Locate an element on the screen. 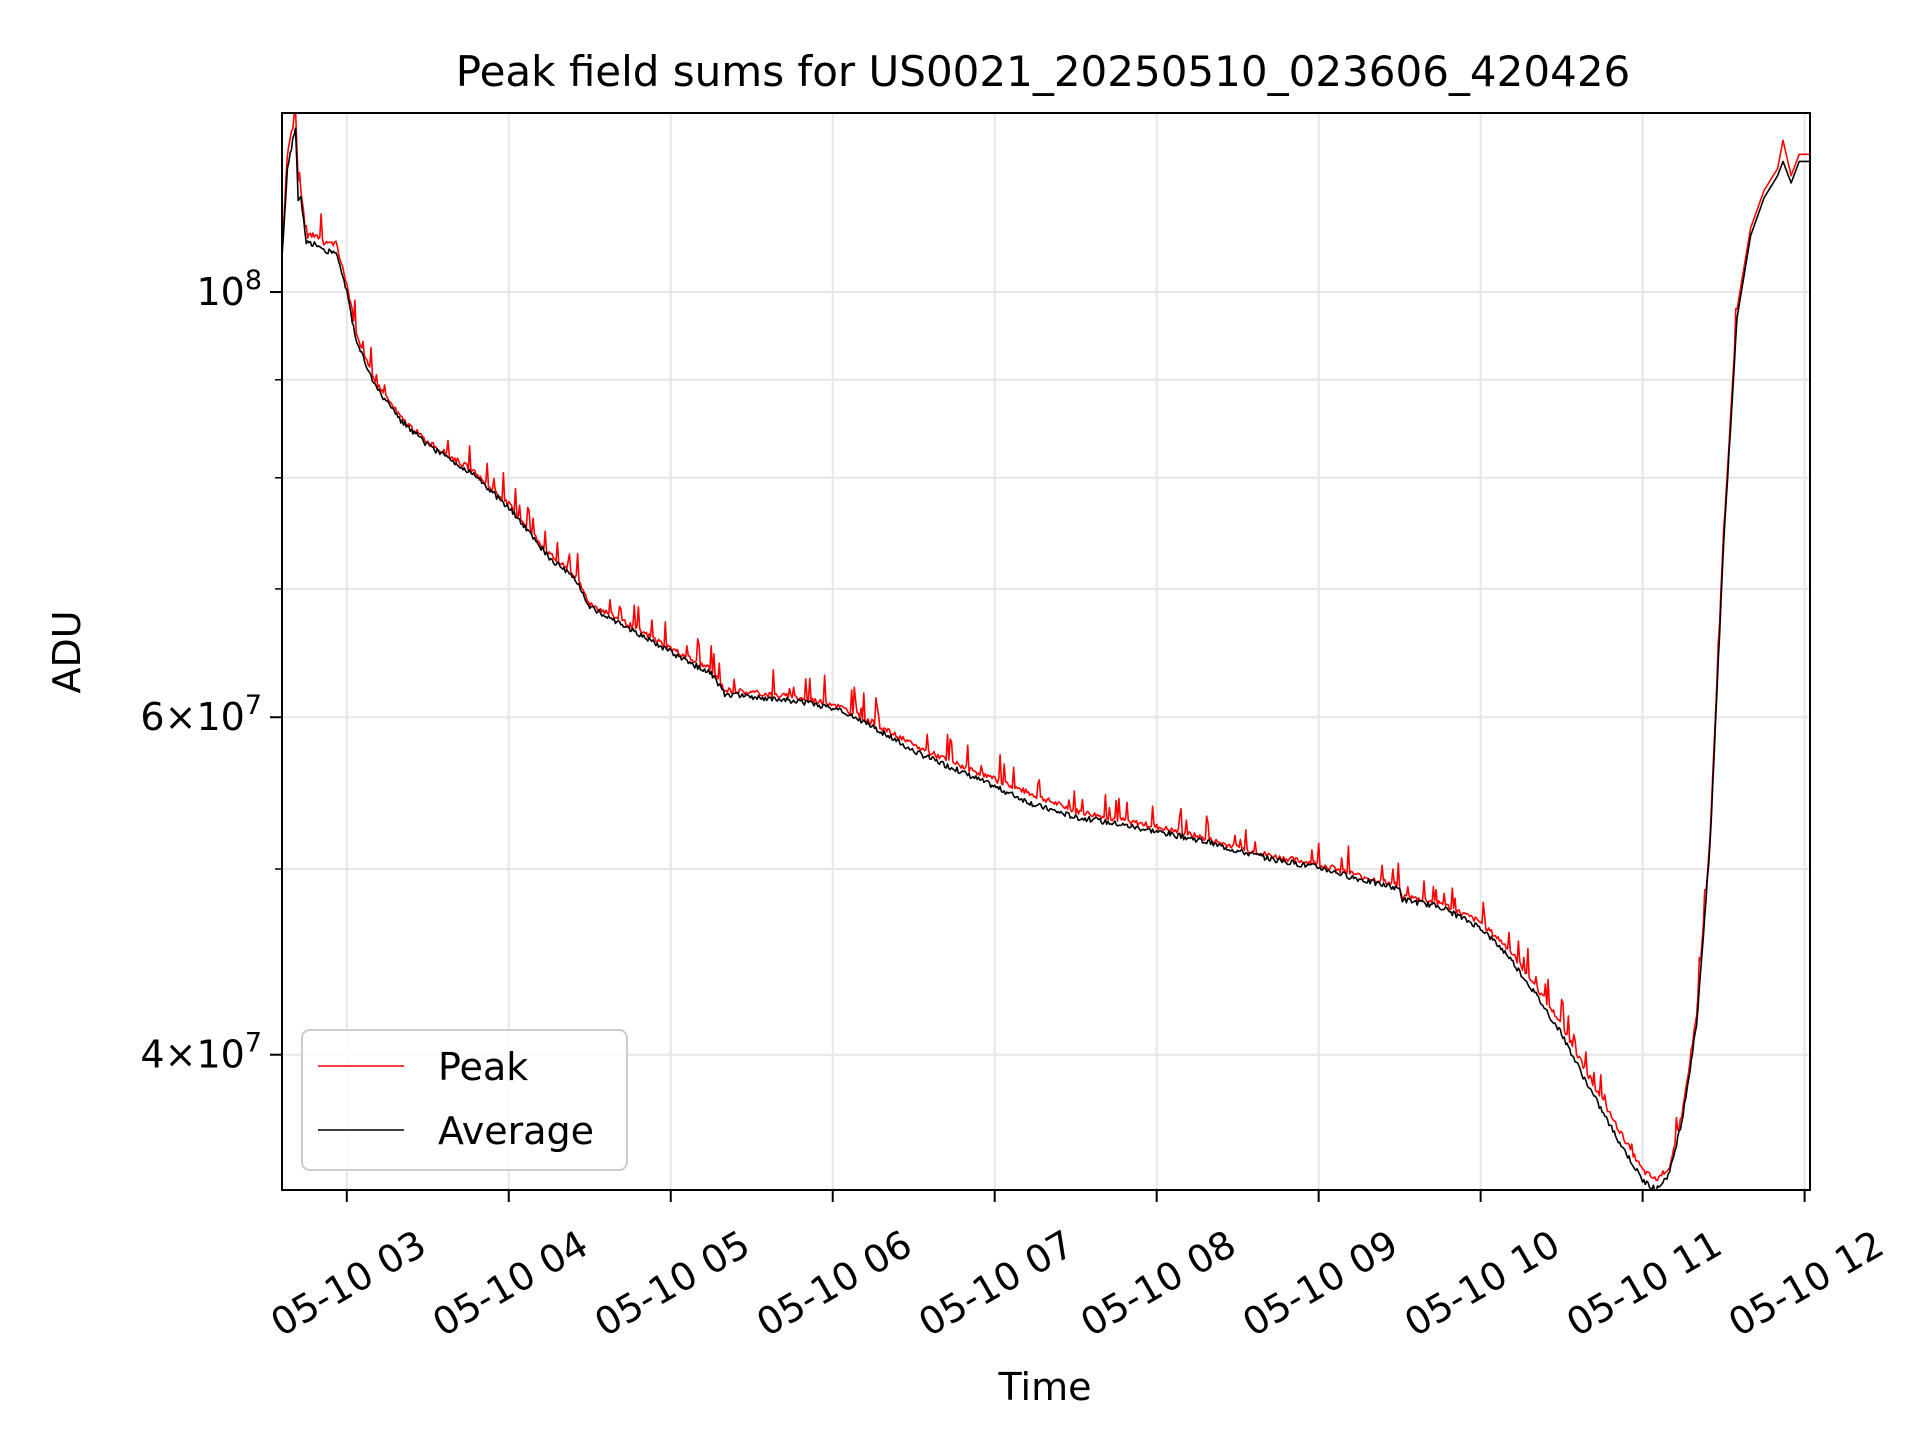 The width and height of the screenshot is (1920, 1440). y-axis-label: ADU is located at coordinates (67, 651).